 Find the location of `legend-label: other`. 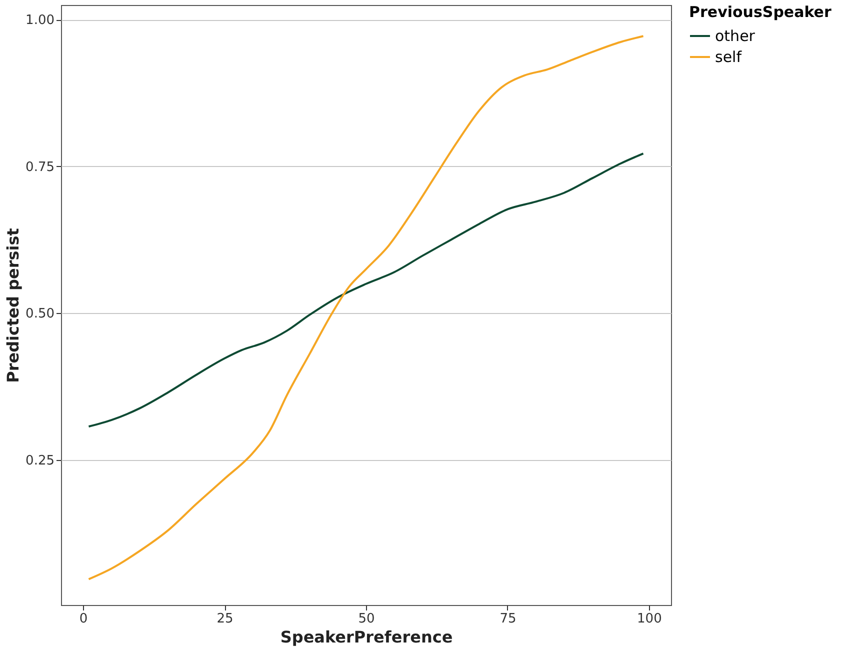

legend-label: other is located at coordinates (735, 36).